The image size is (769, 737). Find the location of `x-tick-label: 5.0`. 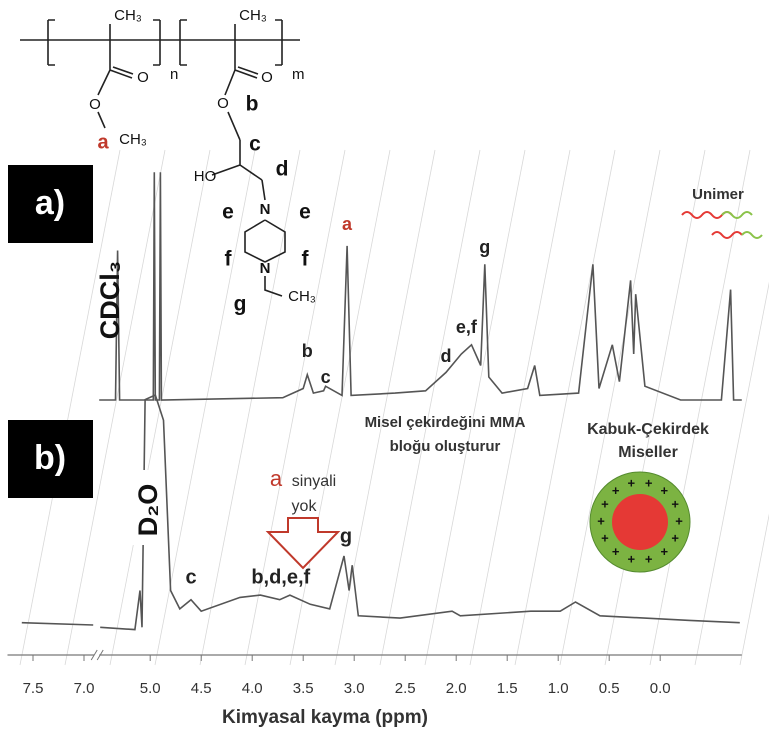

x-tick-label: 5.0 is located at coordinates (150, 688).